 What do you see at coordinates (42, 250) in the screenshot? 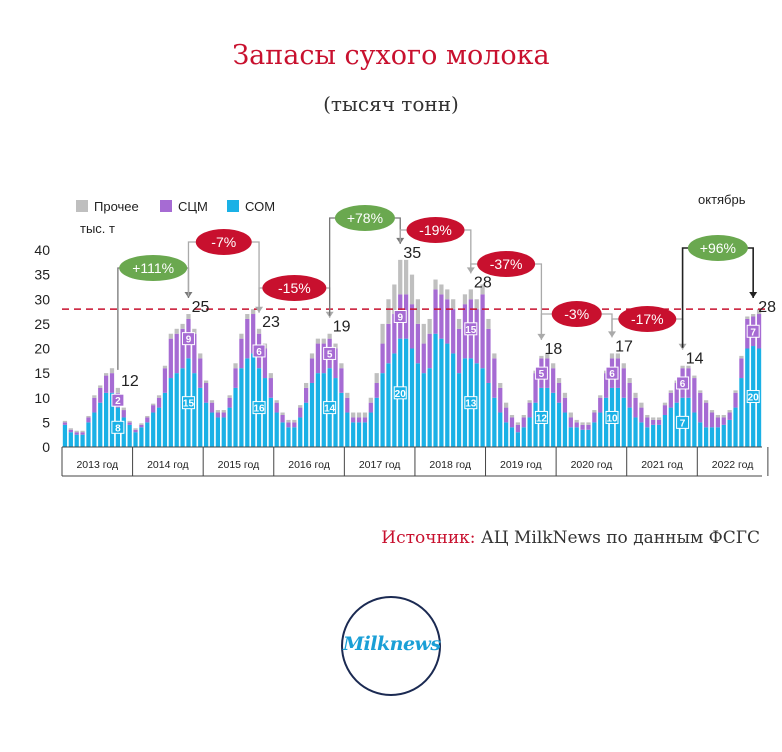
I see `y-tick-label: 40` at bounding box center [42, 250].